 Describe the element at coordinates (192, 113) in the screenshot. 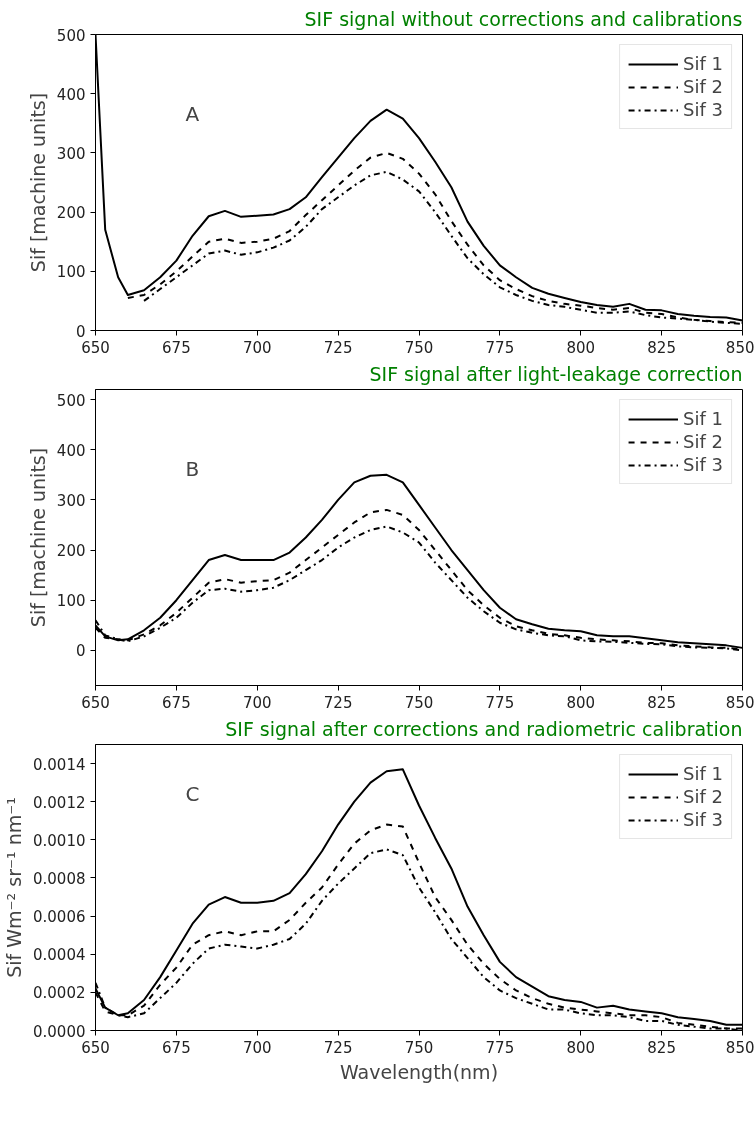

I see `annotation: A` at that location.